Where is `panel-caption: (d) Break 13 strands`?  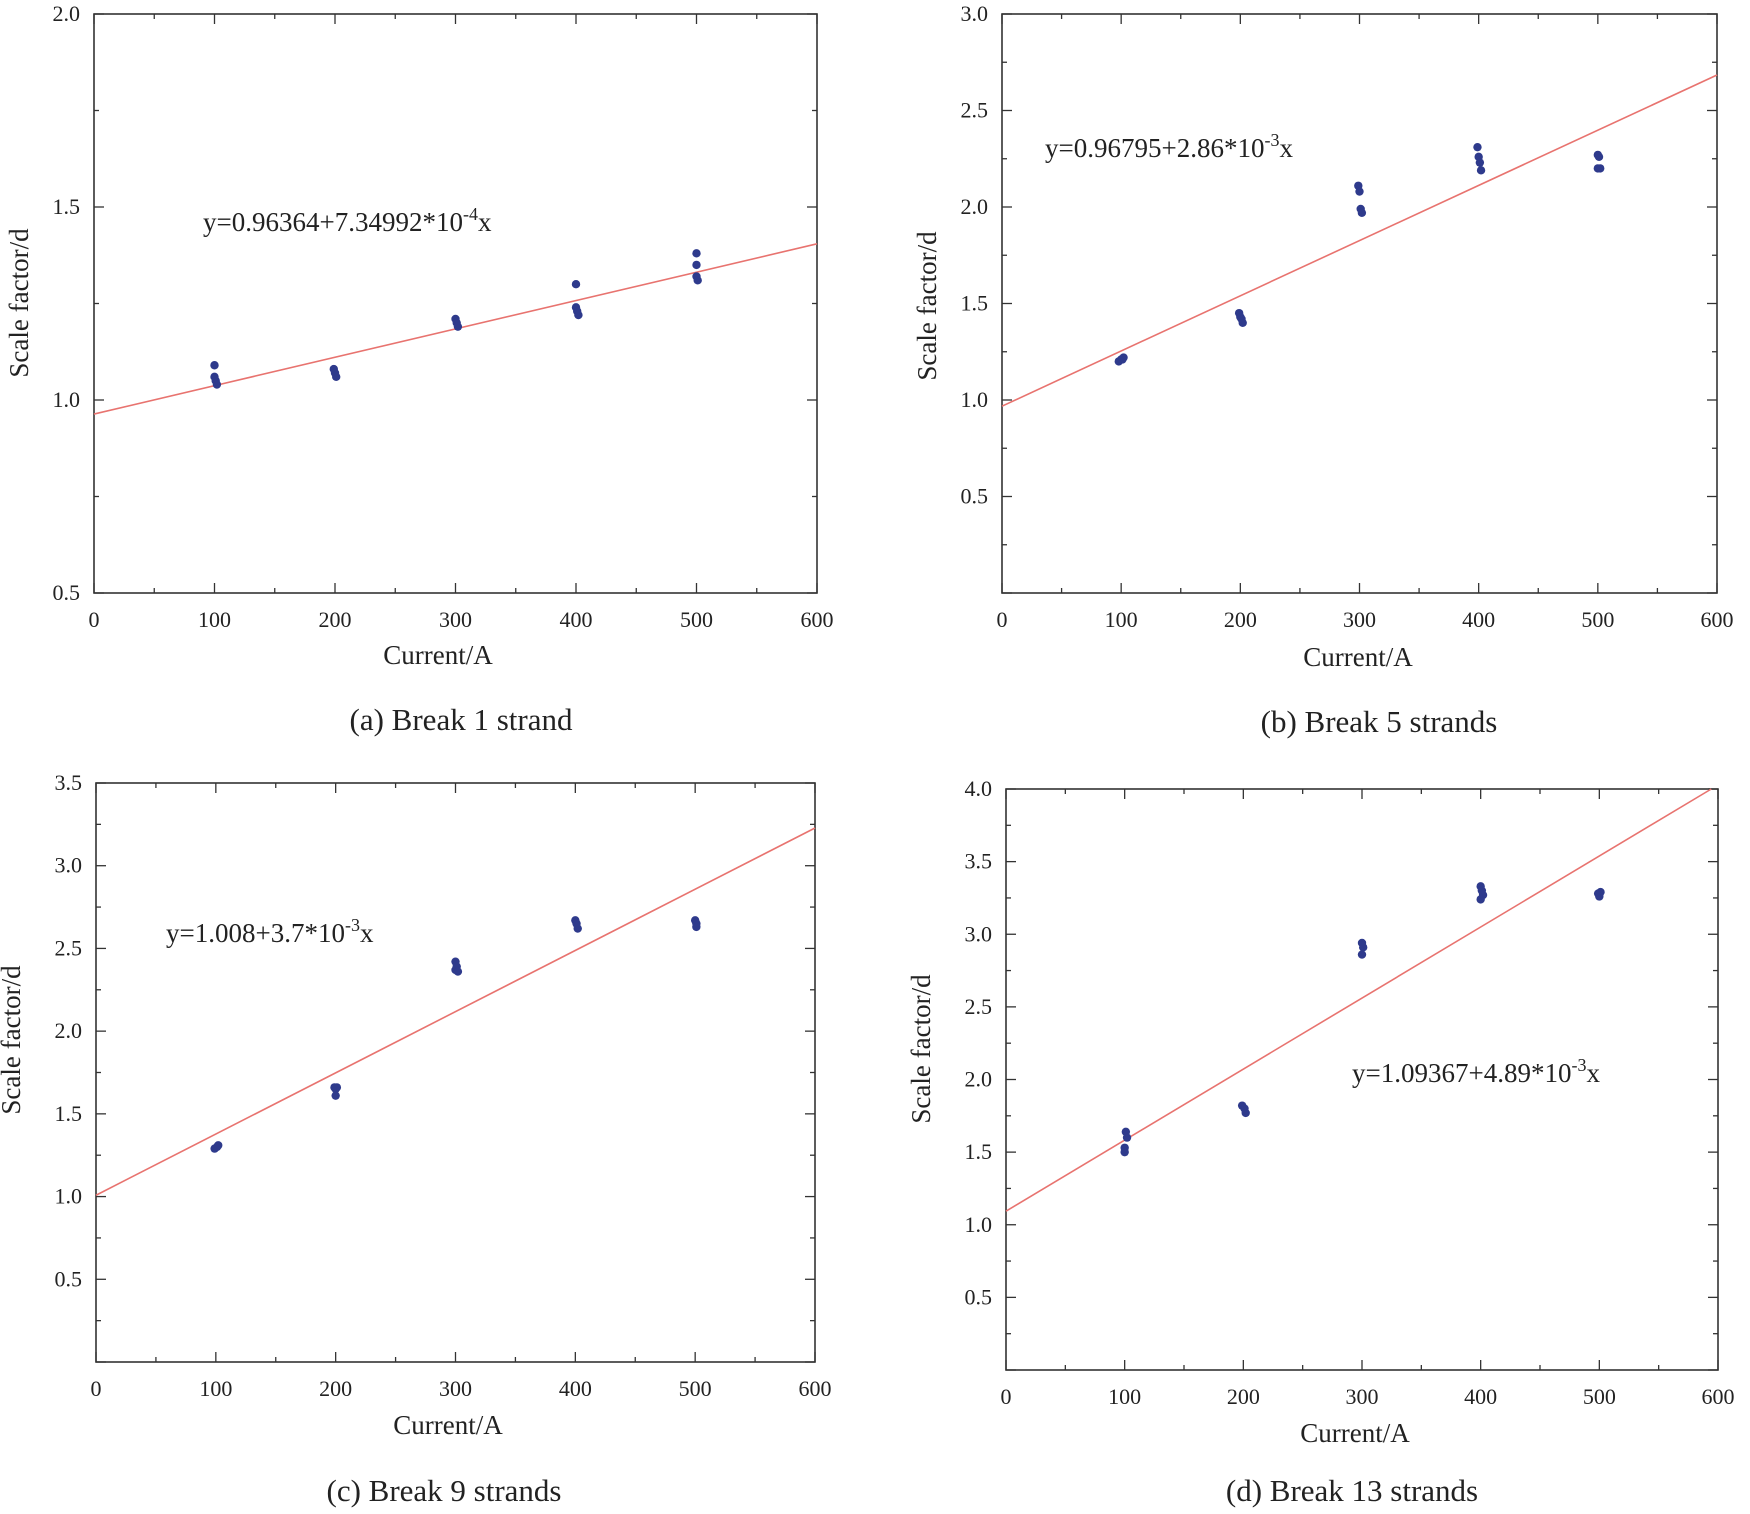
panel-caption: (d) Break 13 strands is located at coordinates (1352, 1490).